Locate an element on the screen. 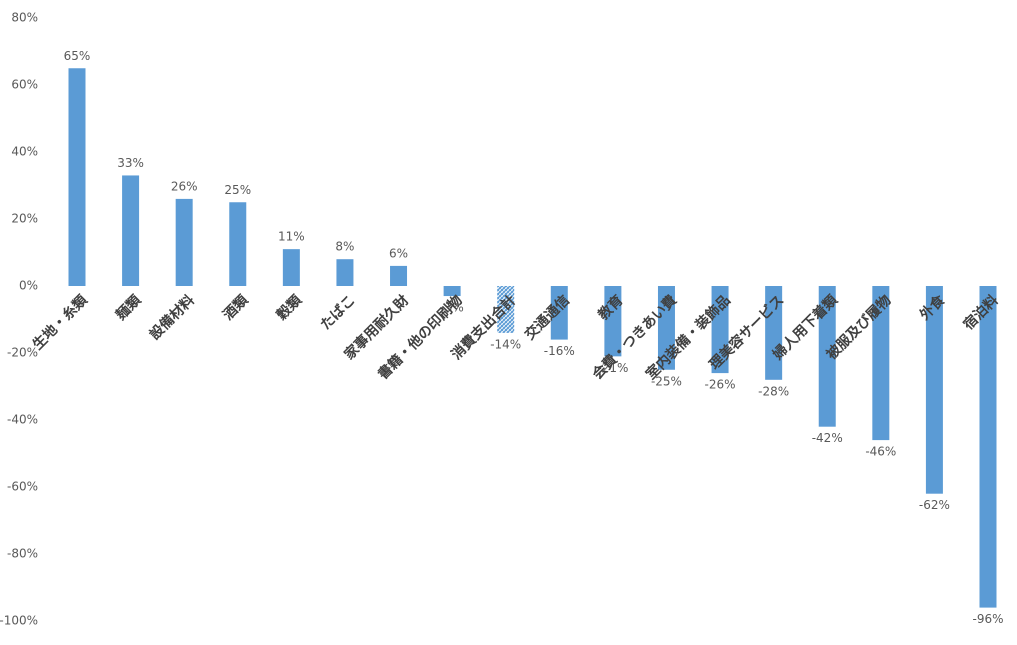  y-tick-label: 20% is located at coordinates (24, 219).